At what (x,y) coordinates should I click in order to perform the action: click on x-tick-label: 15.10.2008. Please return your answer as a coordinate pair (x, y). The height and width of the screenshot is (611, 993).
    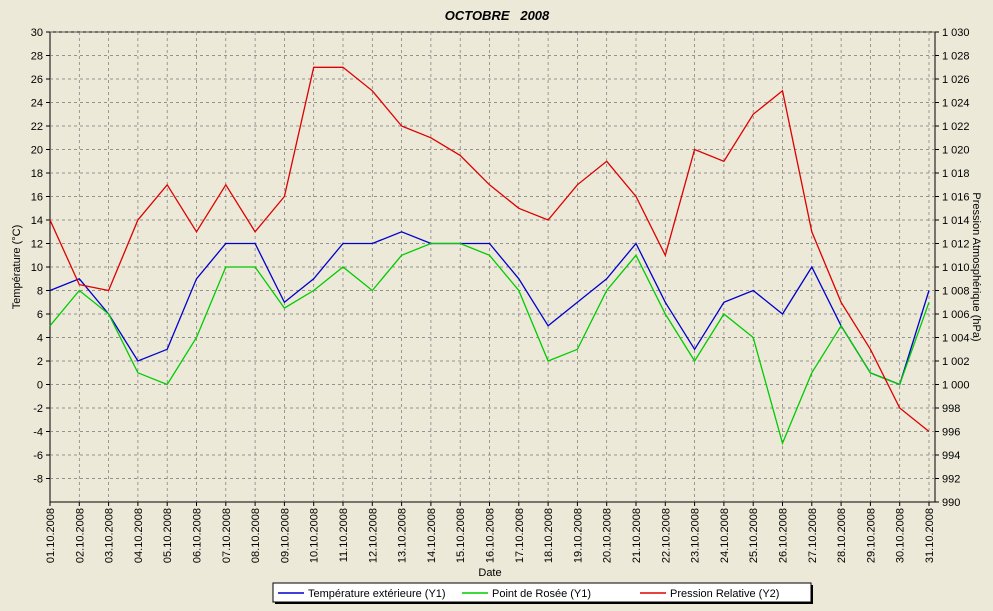
    Looking at the image, I should click on (461, 535).